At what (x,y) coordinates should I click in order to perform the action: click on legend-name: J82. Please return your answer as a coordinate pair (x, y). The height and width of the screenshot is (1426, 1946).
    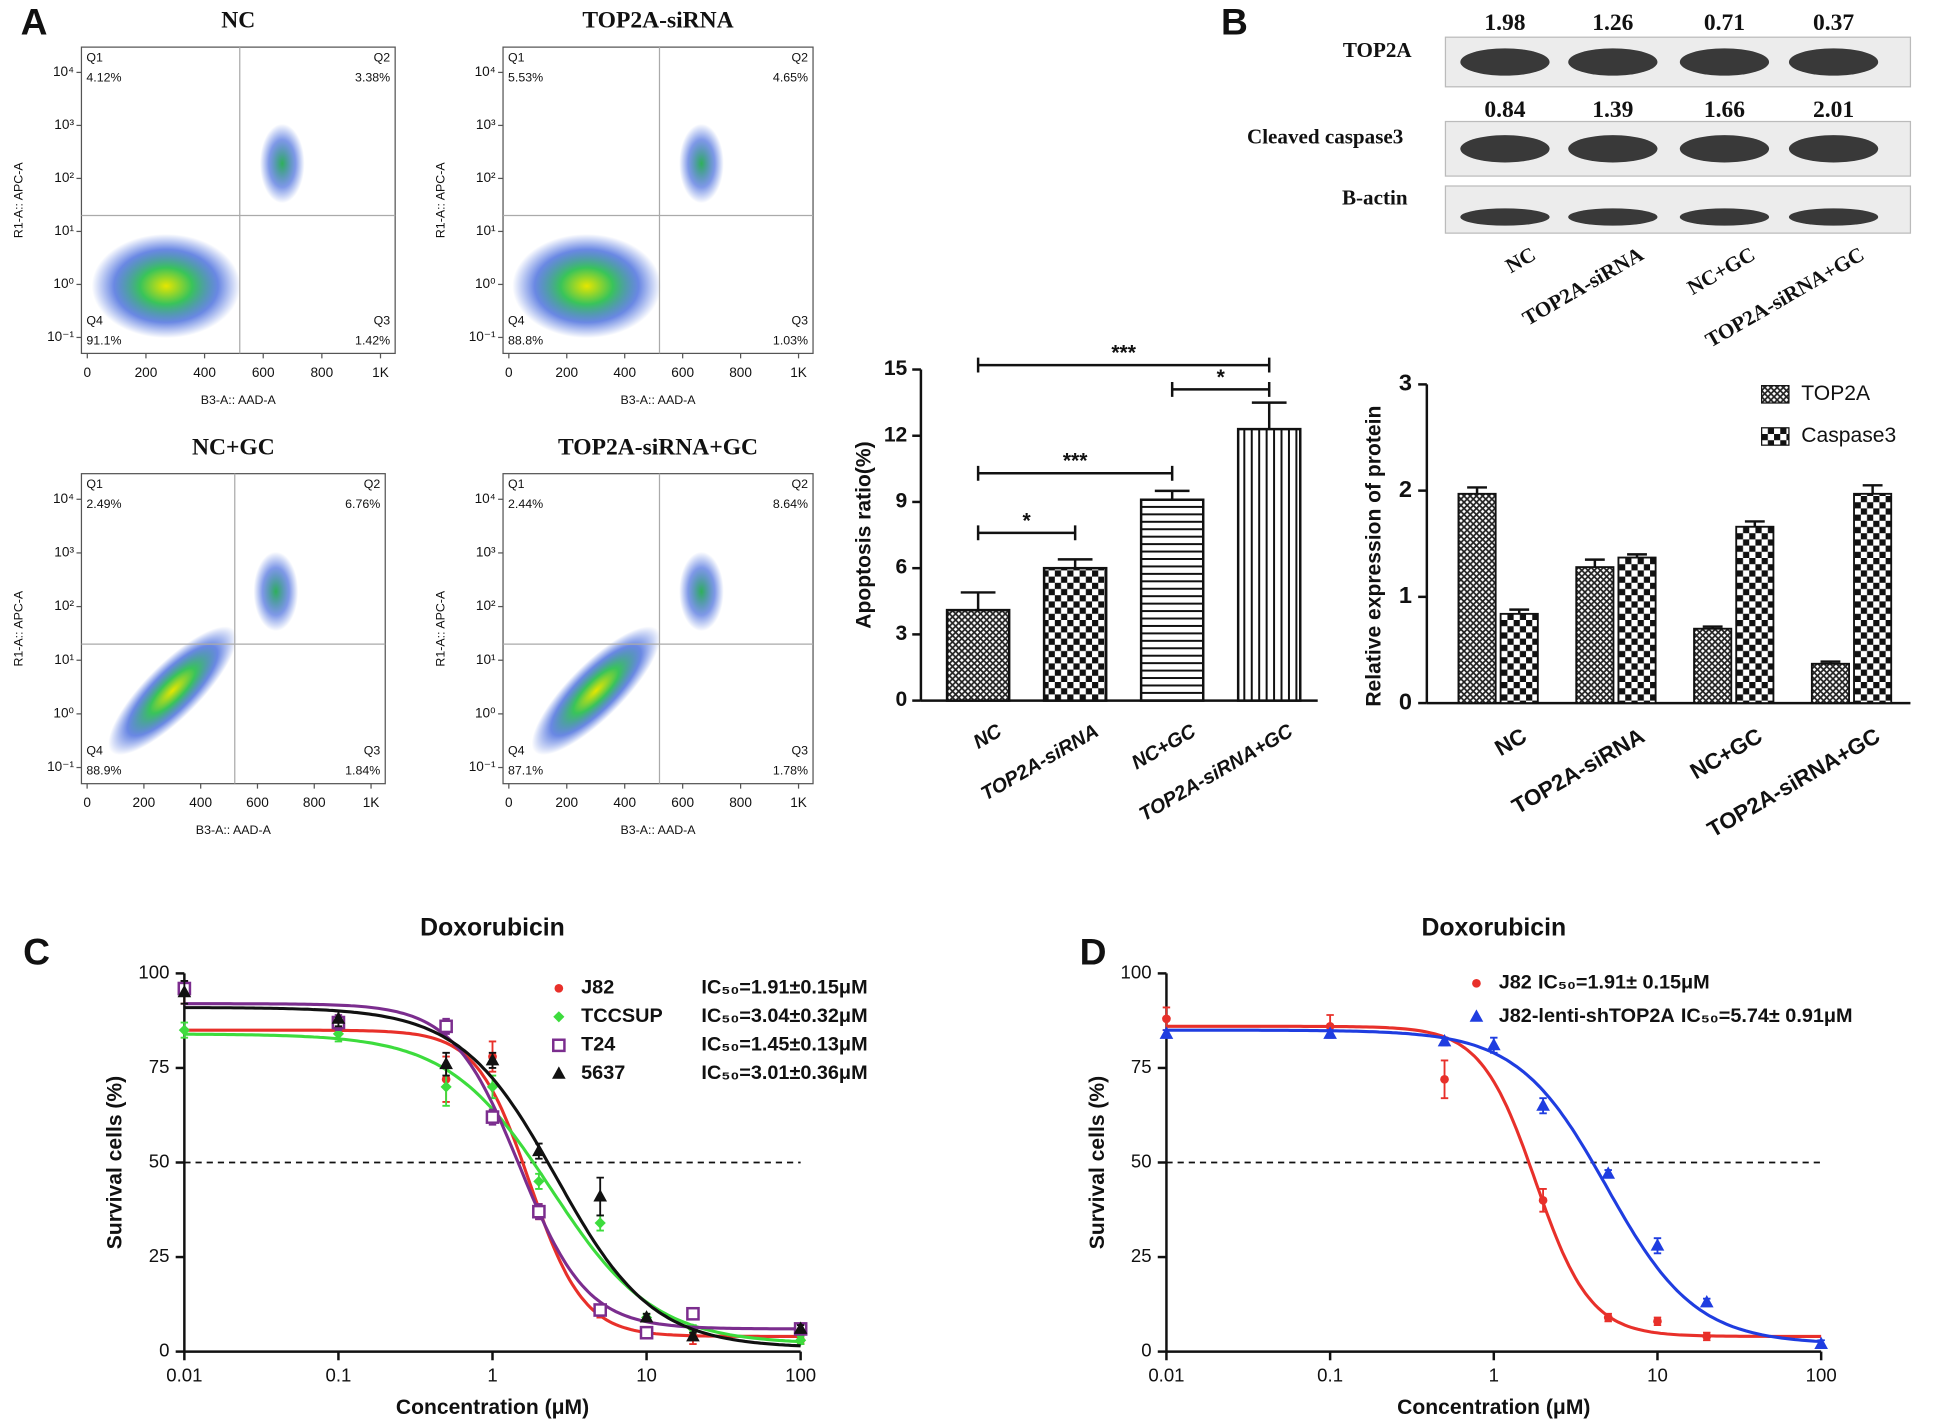
    Looking at the image, I should click on (1515, 983).